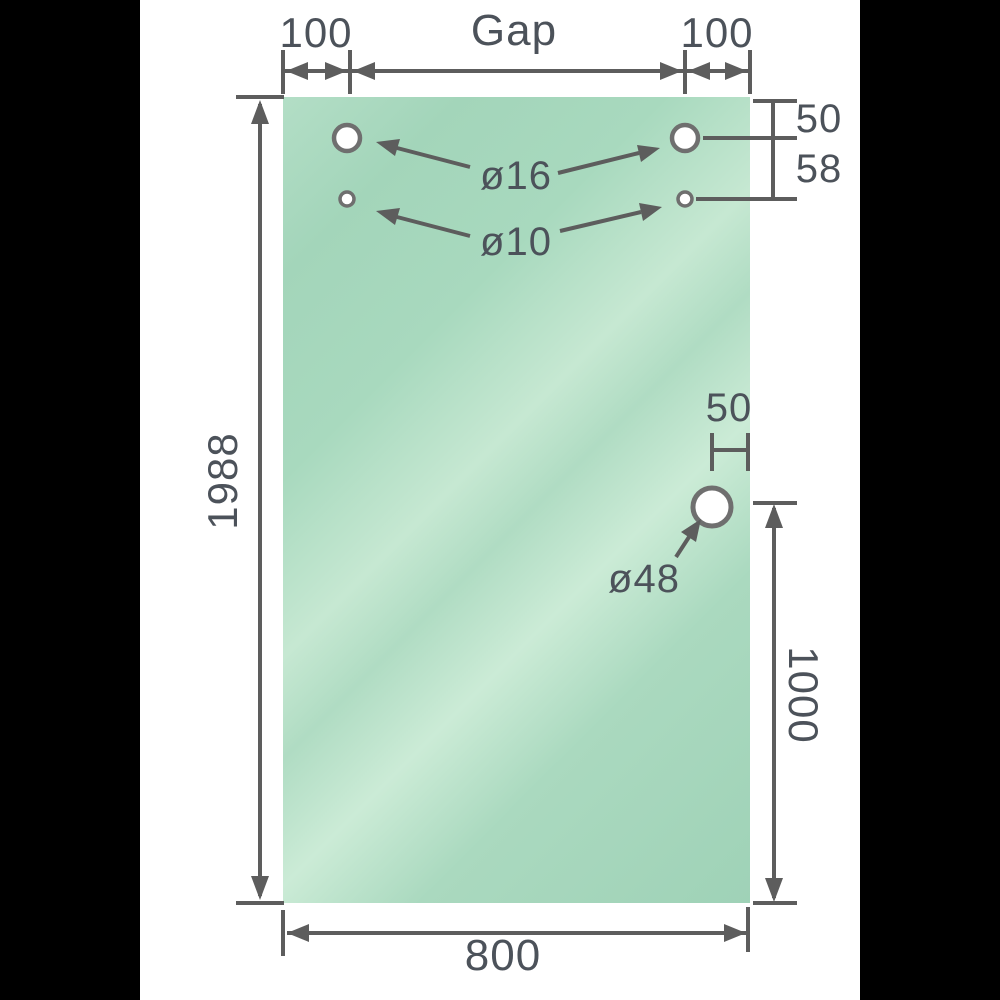  I want to click on dim-label-width-800: 800, so click(503, 955).